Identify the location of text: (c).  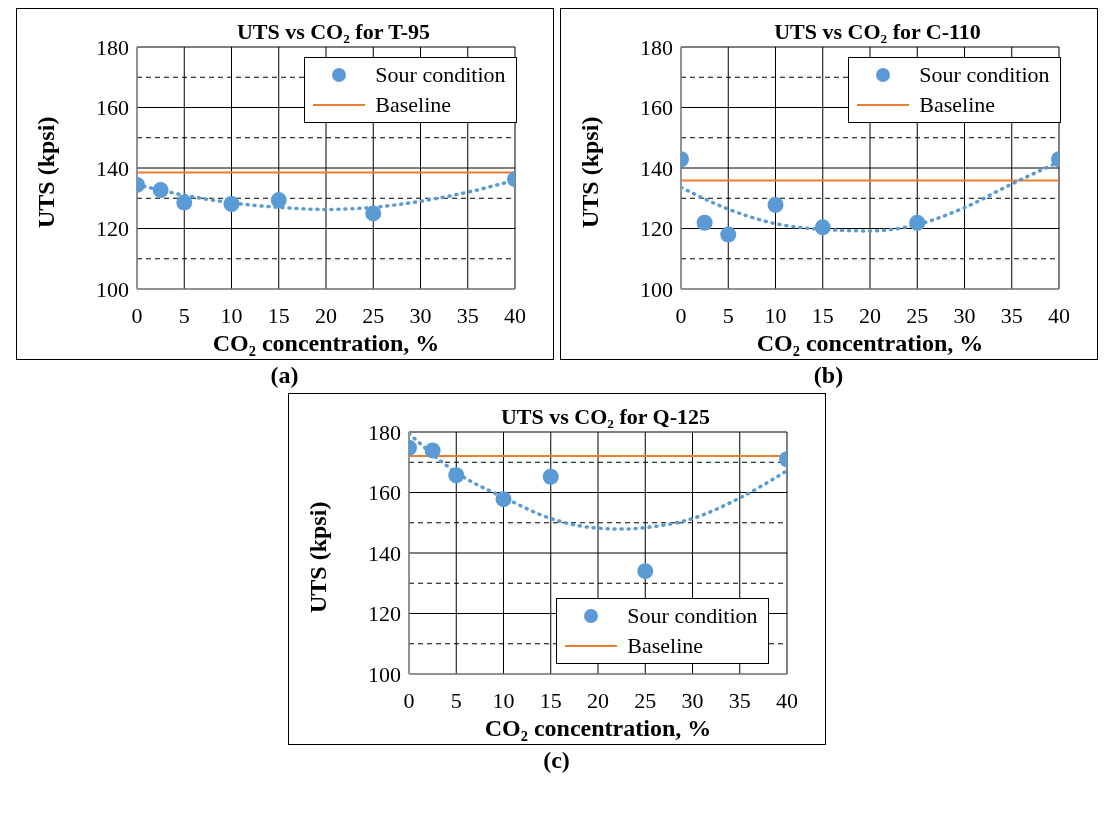
(556, 760).